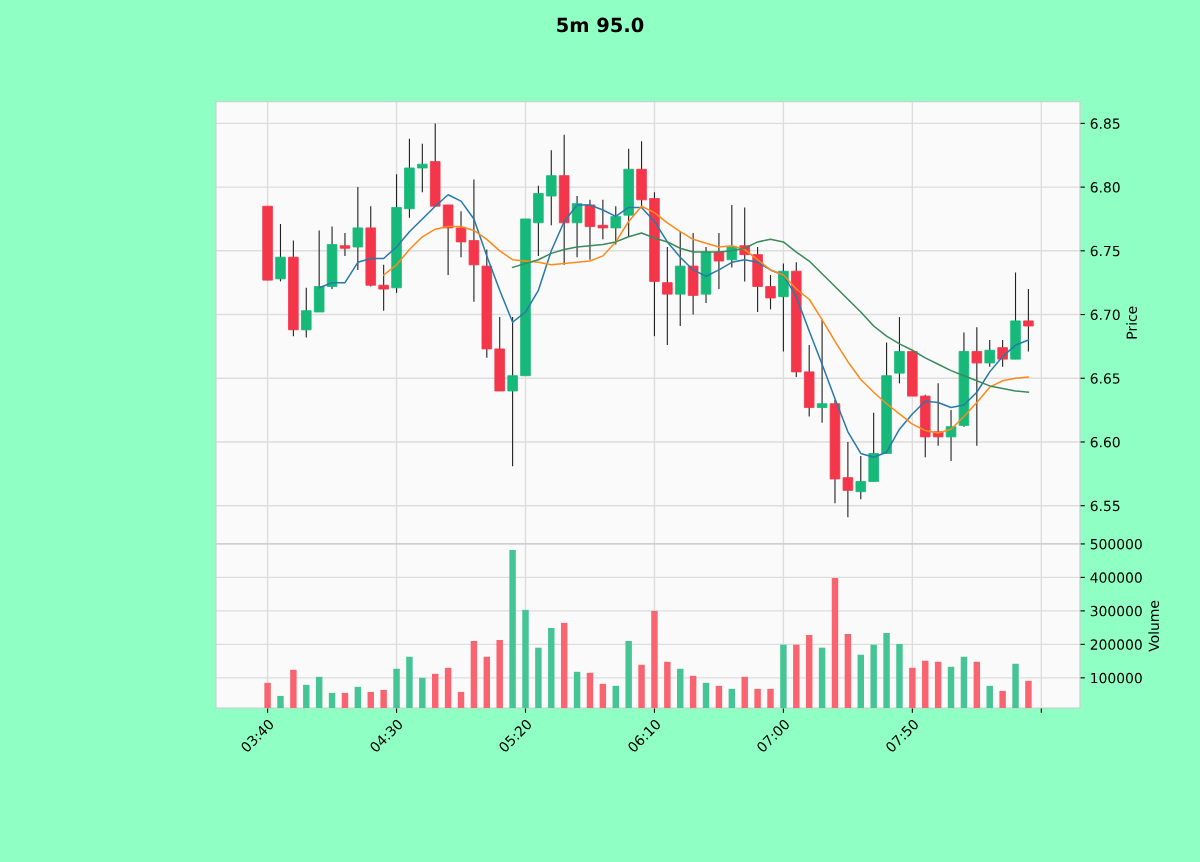 The width and height of the screenshot is (1200, 862). What do you see at coordinates (1105, 442) in the screenshot?
I see `y-tick-label: 6.60` at bounding box center [1105, 442].